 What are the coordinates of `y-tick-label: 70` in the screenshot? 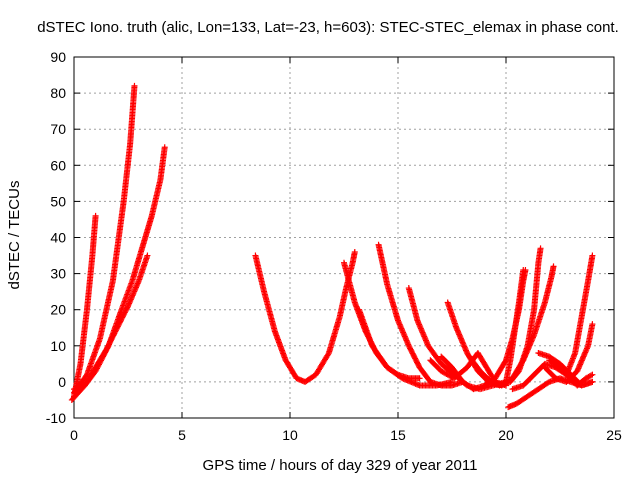 It's located at (58, 129).